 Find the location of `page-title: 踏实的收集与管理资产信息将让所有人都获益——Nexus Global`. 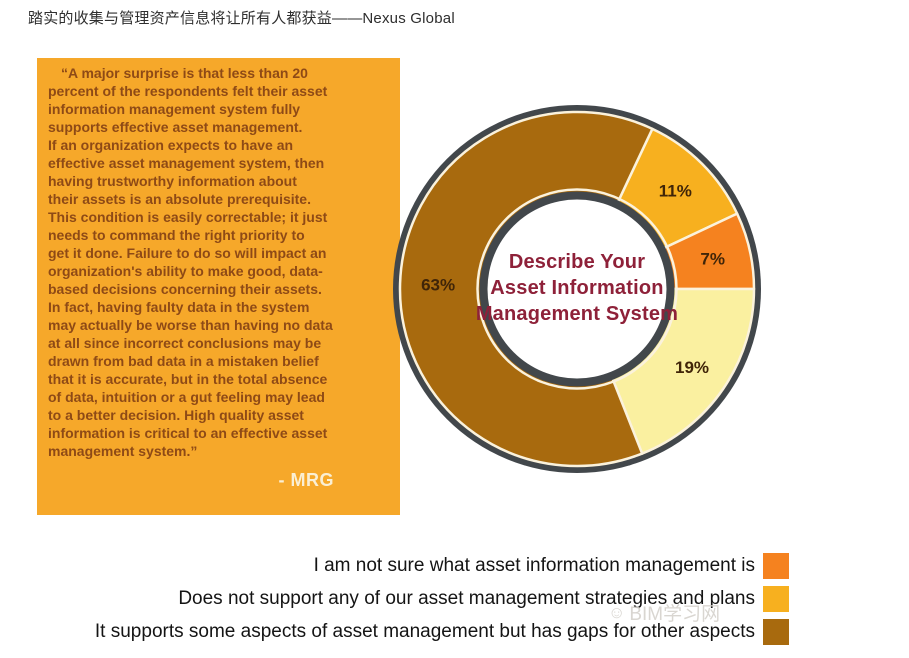

page-title: 踏实的收集与管理资产信息将让所有人都获益——Nexus Global is located at coordinates (241, 18).